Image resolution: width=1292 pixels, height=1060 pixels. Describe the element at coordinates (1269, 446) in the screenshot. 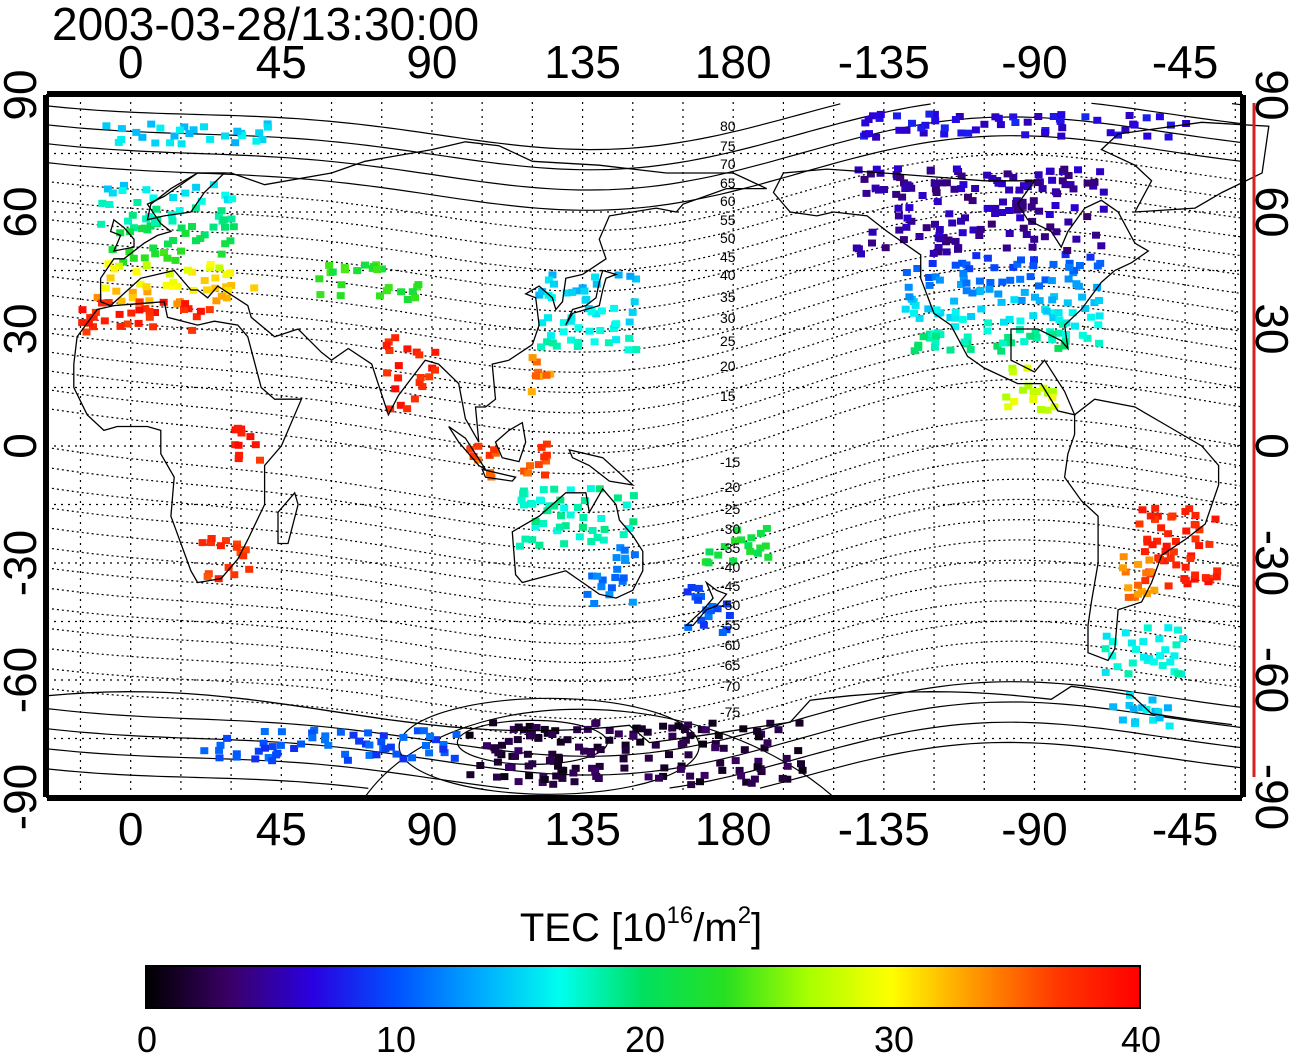

I see `lat-tick-right: 0` at that location.